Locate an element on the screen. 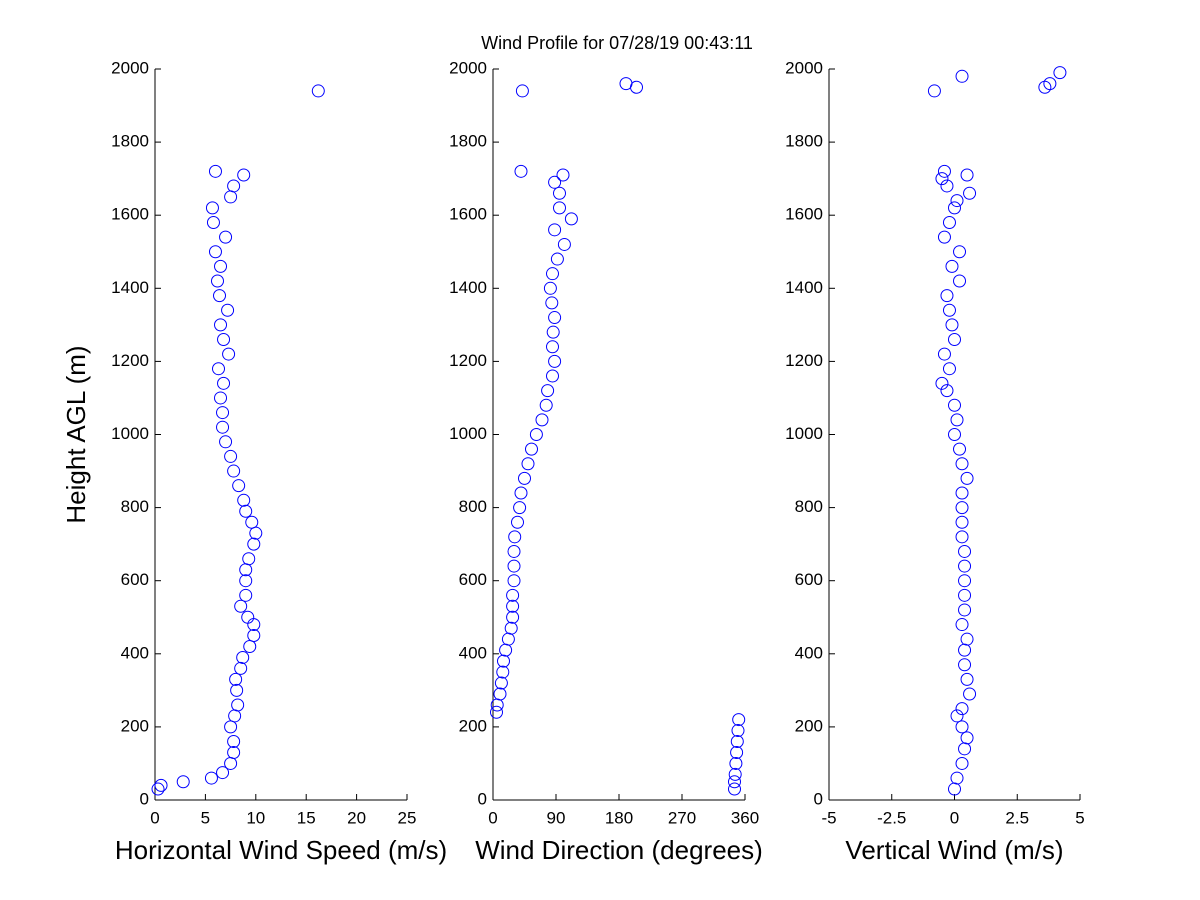 The image size is (1200, 900). y-tick-label: 1800 is located at coordinates (468, 141).